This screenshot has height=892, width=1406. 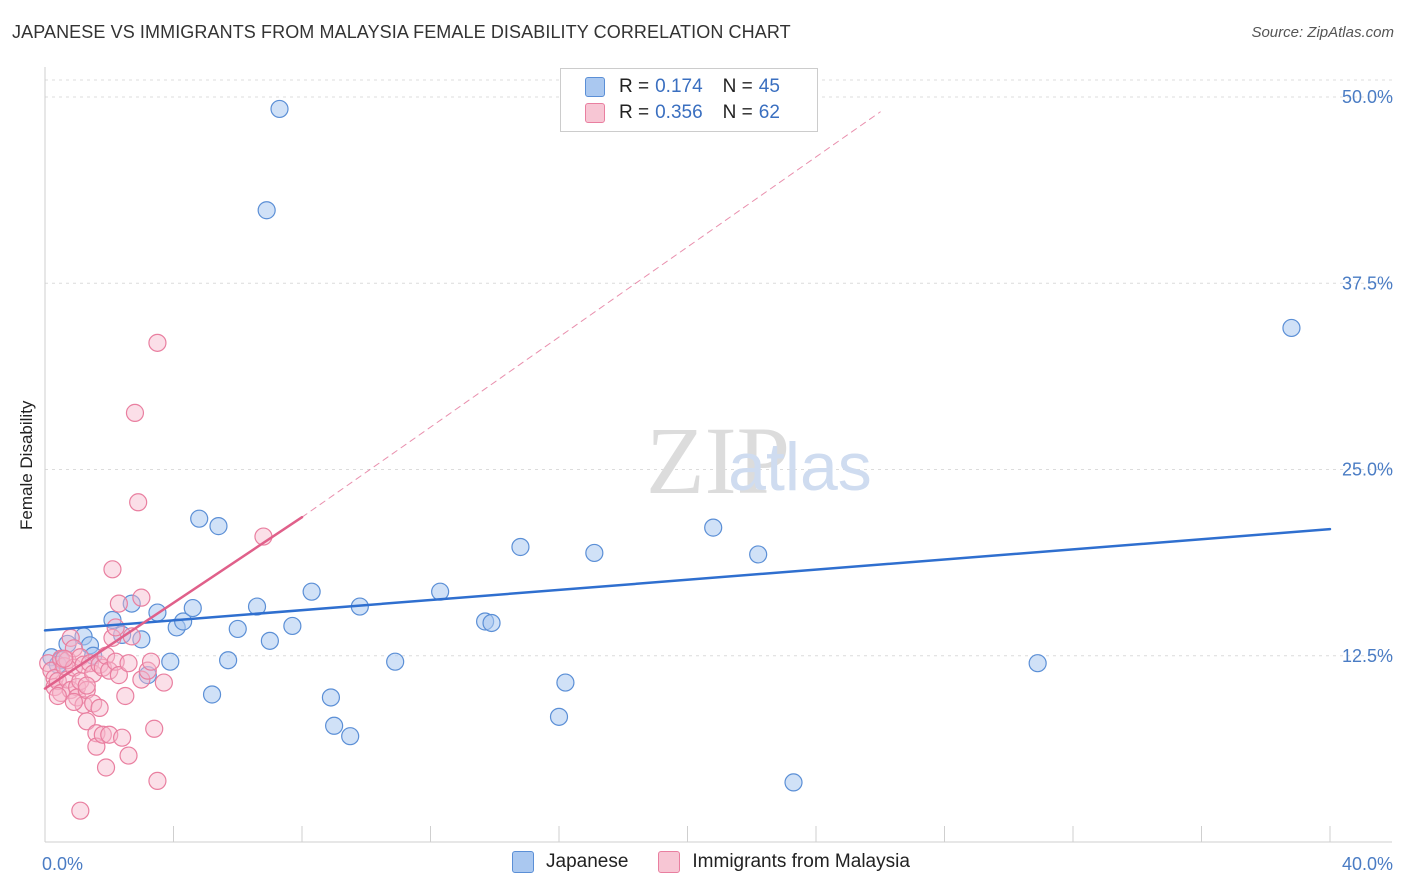 I want to click on stats-row-malaysia: R = 0.356 N = 62, so click(x=682, y=113).